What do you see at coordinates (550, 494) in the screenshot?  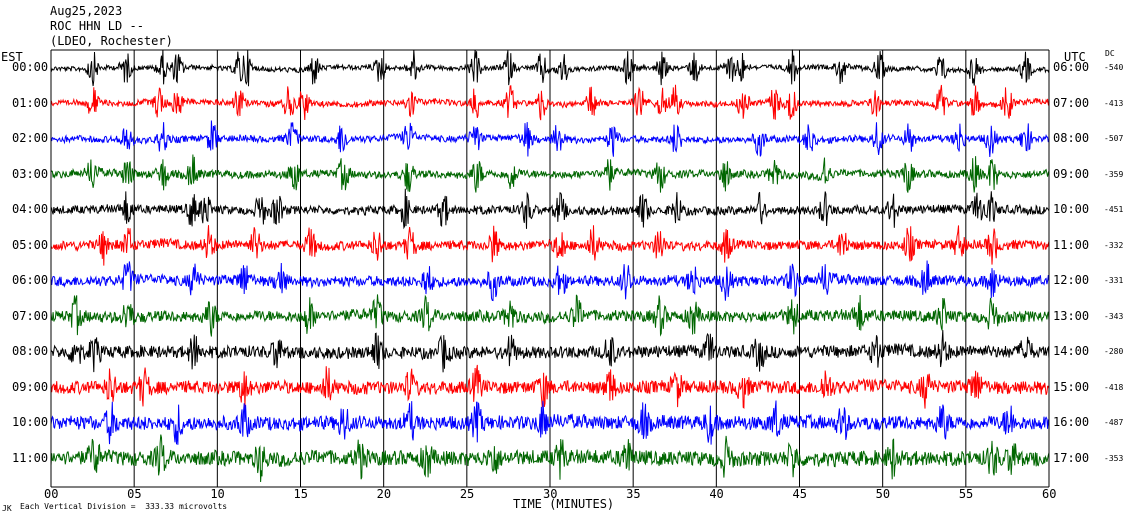 I see `x-tick-30: 30` at bounding box center [550, 494].